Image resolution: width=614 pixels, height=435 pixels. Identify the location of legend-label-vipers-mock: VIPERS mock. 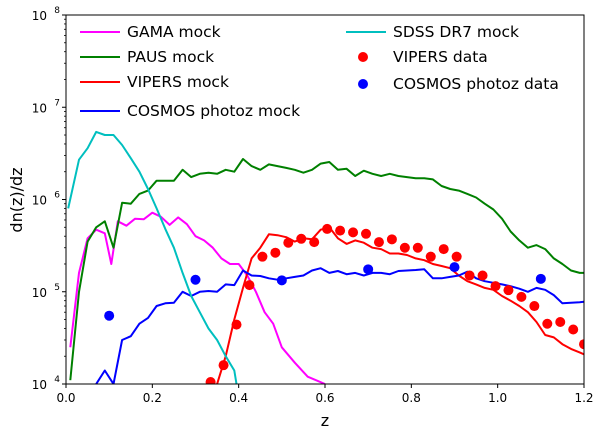
(178, 82).